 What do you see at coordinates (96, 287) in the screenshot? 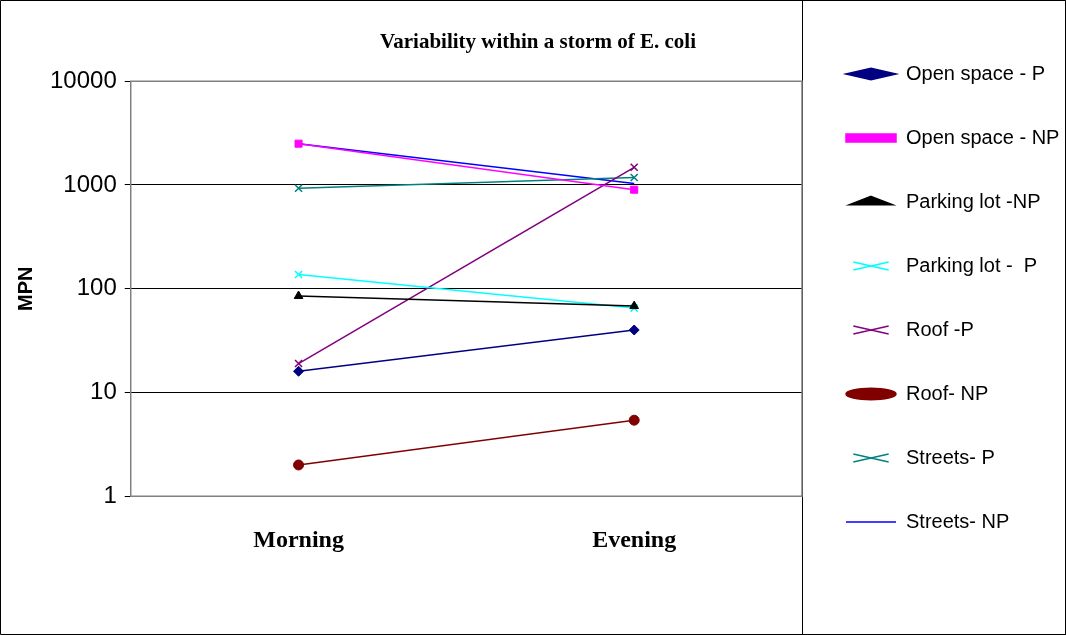
I see `y-tick-label: 100` at bounding box center [96, 287].